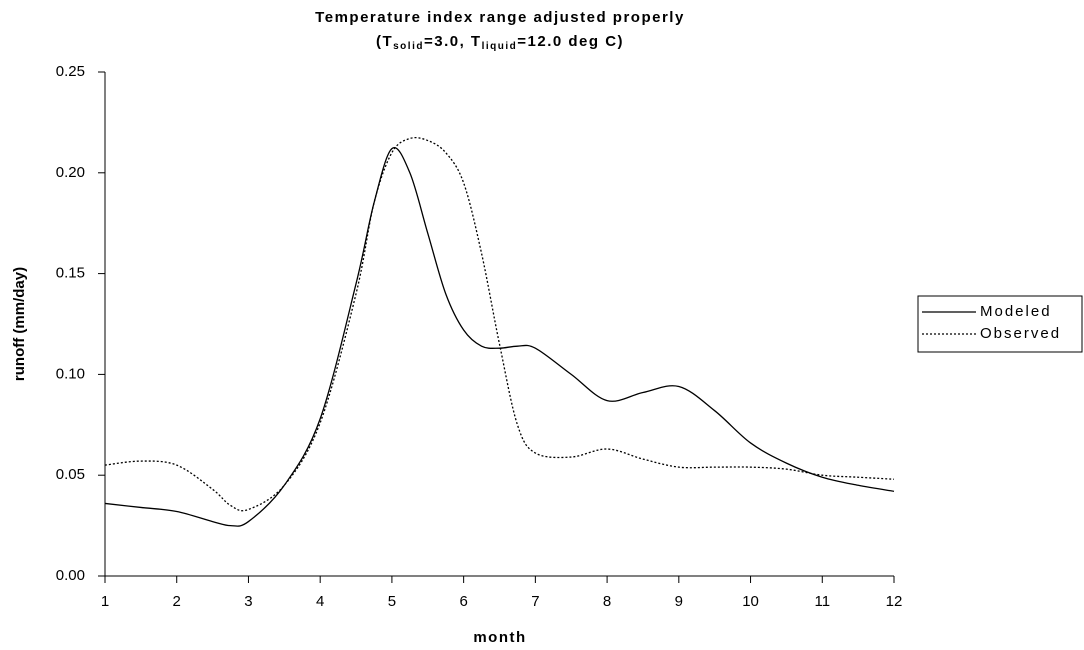 This screenshot has width=1084, height=650. Describe the element at coordinates (570, 41) in the screenshot. I see `subtitle-part: =12.0 deg C)` at that location.